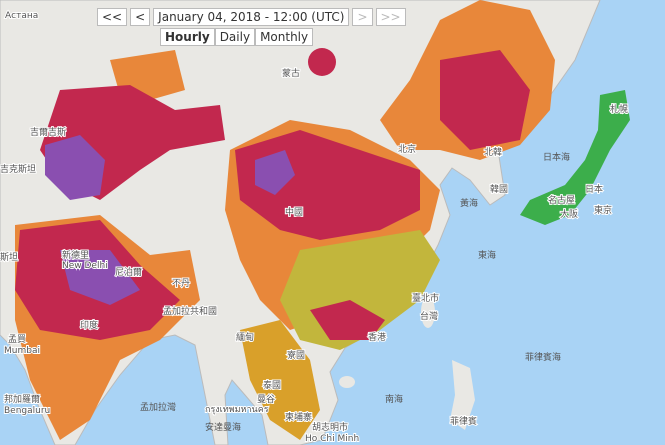  What do you see at coordinates (330, 427) in the screenshot?
I see `place-label: 胡志明市` at bounding box center [330, 427].